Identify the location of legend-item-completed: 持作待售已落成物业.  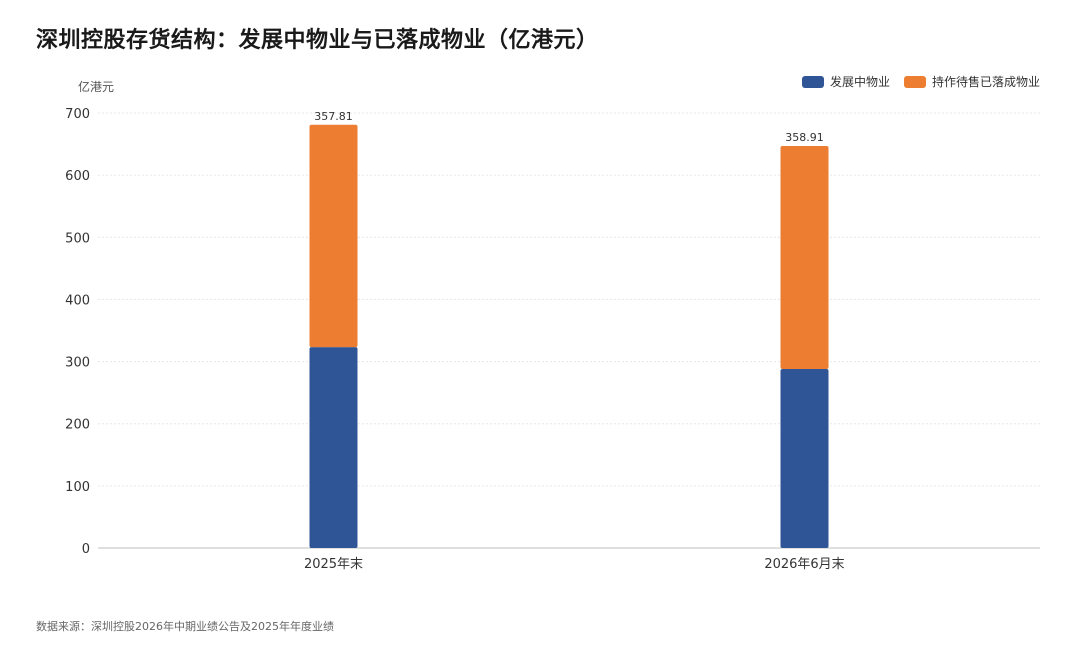
(971, 81).